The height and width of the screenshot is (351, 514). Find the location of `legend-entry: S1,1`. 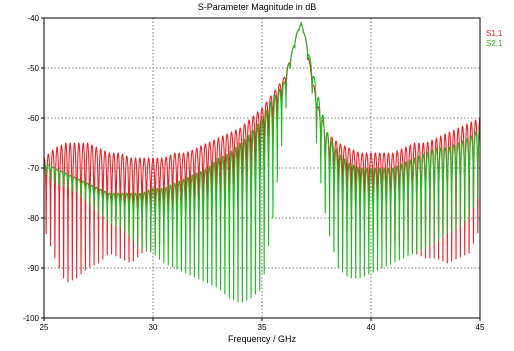

legend-entry: S1,1 is located at coordinates (494, 33).